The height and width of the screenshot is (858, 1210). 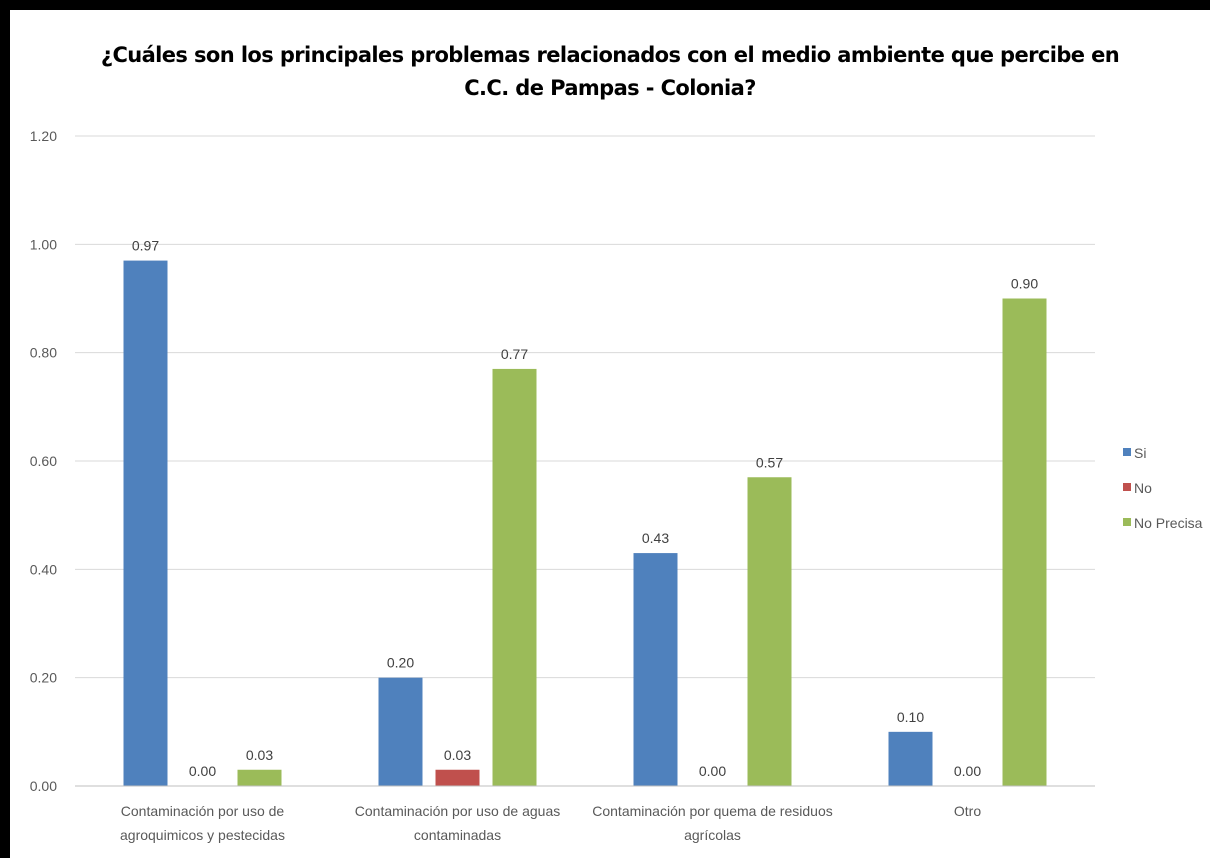 I want to click on y-tick-label: 1.00, so click(x=43, y=244).